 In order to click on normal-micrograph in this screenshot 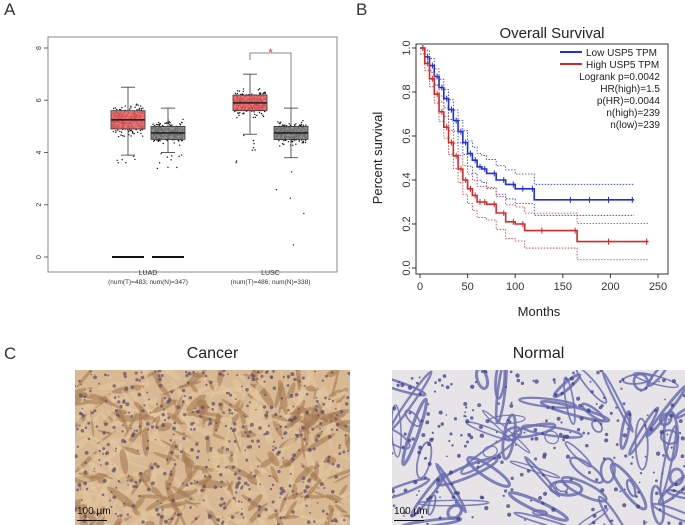, I will do `click(538, 447)`.